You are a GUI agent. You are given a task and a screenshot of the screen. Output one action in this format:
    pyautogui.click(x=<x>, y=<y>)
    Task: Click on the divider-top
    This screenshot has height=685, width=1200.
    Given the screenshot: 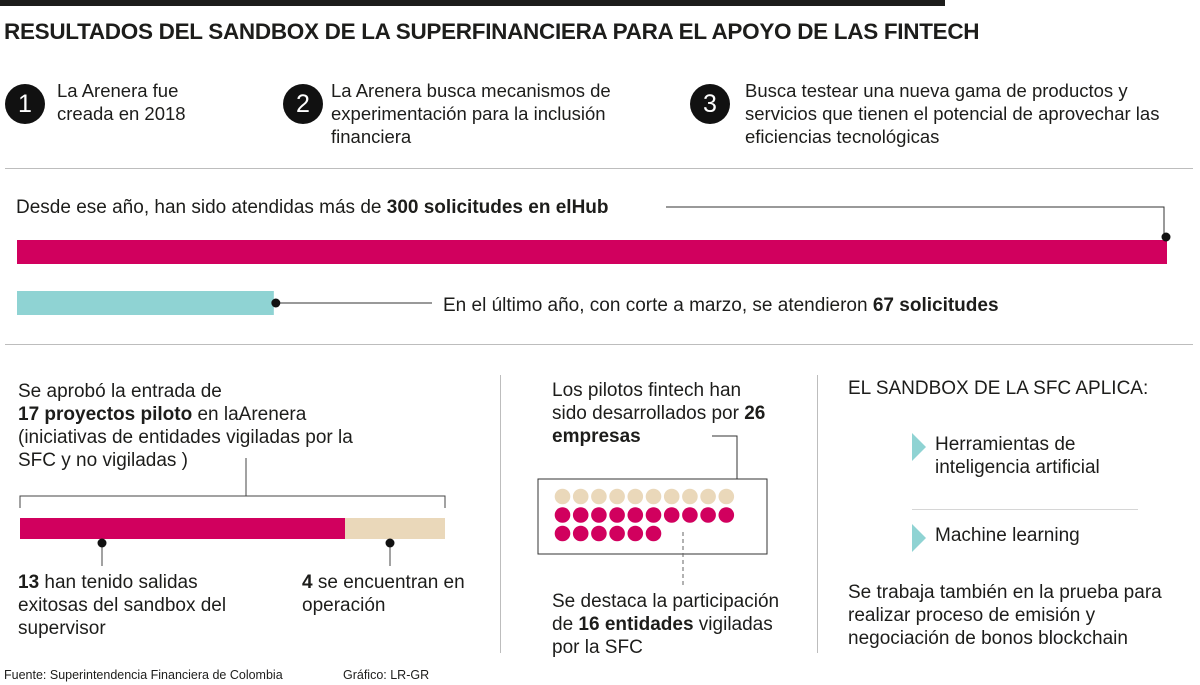 What is the action you would take?
    pyautogui.click(x=599, y=168)
    